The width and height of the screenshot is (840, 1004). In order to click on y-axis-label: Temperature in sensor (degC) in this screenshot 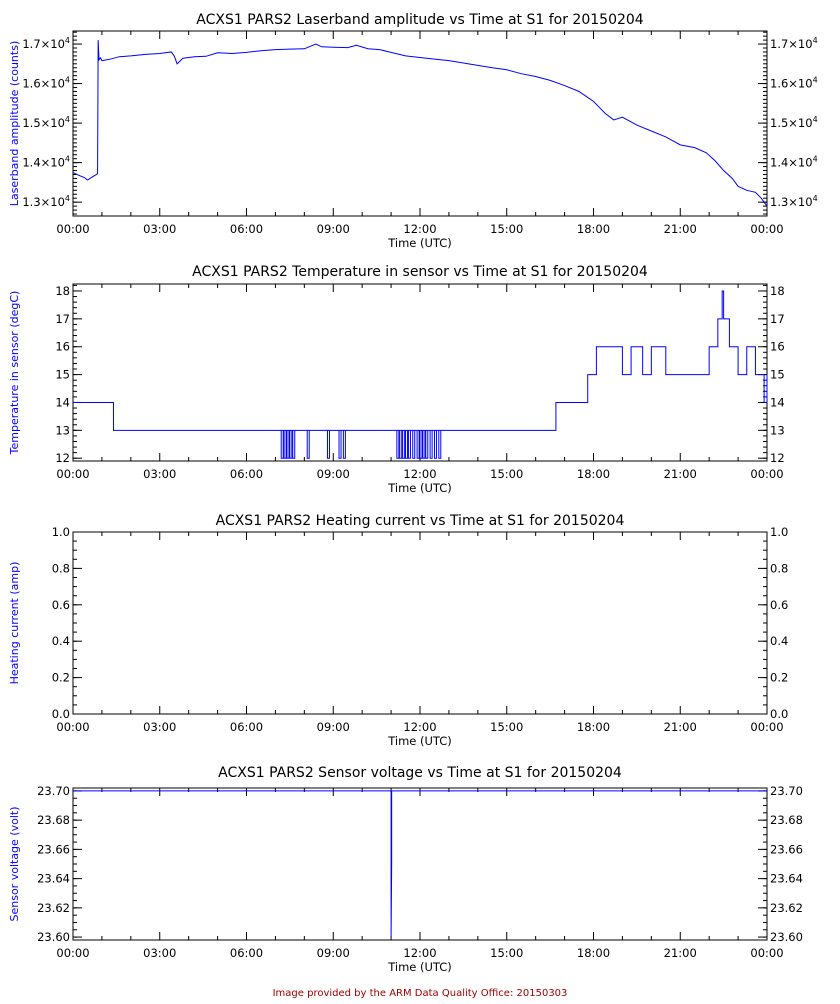, I will do `click(14, 373)`.